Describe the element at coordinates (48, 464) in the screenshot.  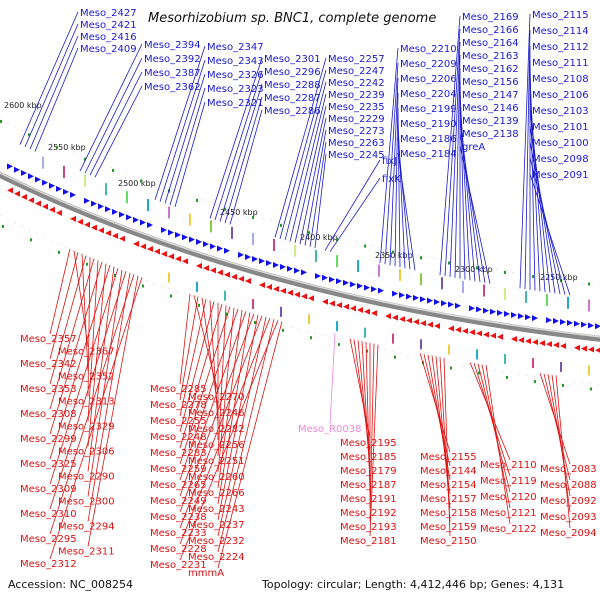
I see `reverse-gene-label: Meso_2325` at that location.